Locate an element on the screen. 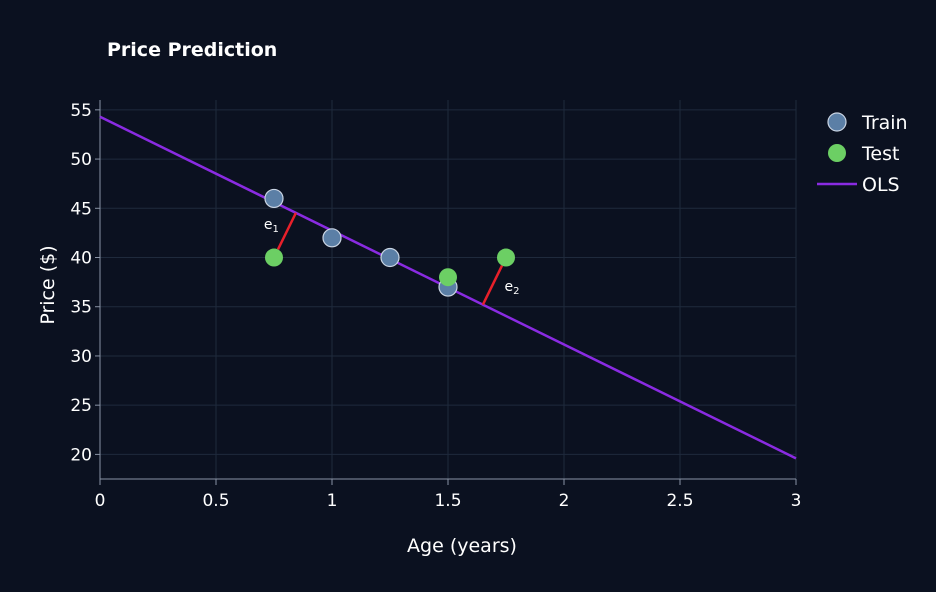  residual-label-subscript: 2 is located at coordinates (516, 291).